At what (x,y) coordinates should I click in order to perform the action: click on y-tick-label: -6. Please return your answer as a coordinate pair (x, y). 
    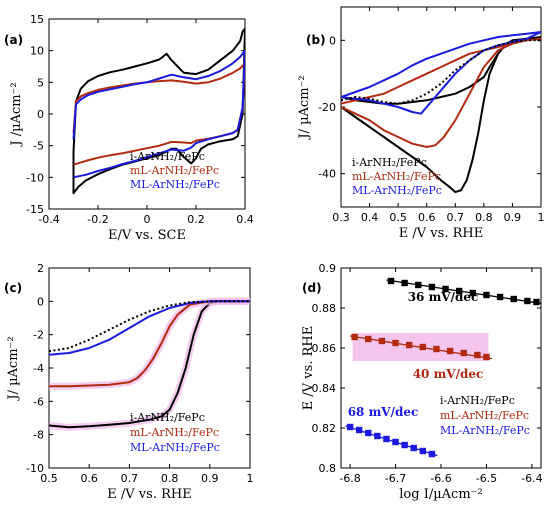
    Looking at the image, I should click on (38, 401).